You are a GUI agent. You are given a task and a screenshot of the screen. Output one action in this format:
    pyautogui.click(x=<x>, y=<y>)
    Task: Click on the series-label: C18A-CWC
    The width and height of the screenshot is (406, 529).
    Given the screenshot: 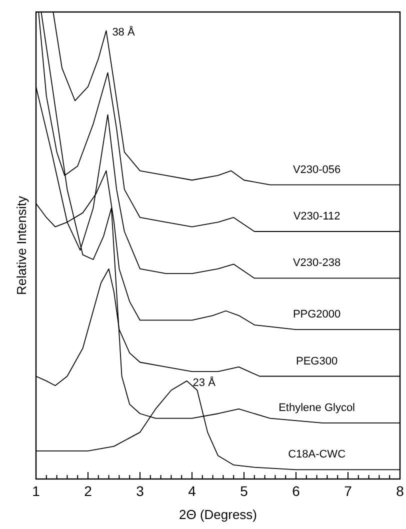 What is the action you would take?
    pyautogui.click(x=317, y=454)
    